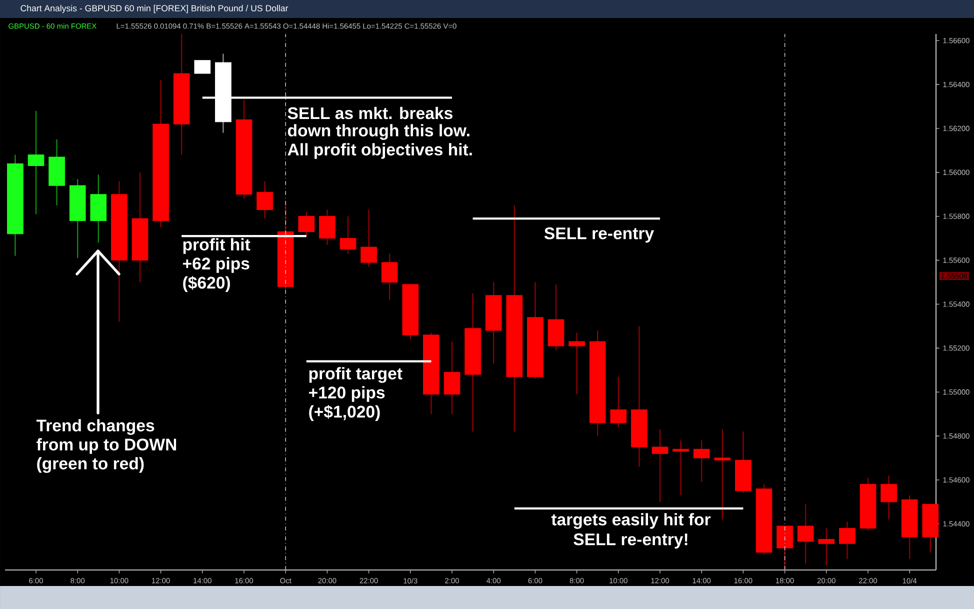  I want to click on annotation: (+$1,020), so click(344, 413).